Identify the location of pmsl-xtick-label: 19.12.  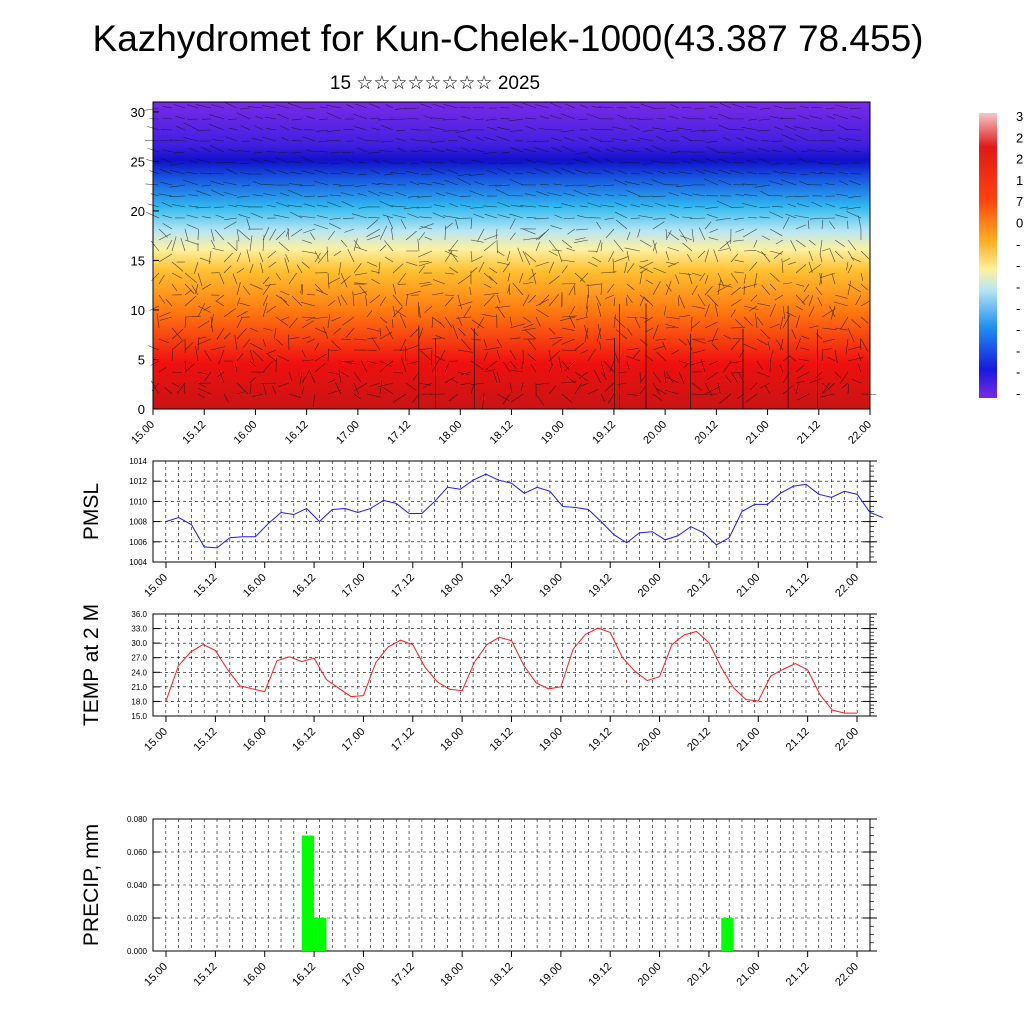
(600, 586).